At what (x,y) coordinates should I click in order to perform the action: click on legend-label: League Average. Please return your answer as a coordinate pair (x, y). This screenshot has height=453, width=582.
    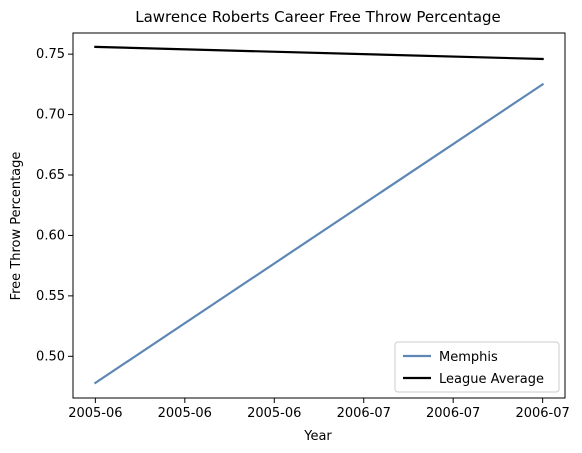
    Looking at the image, I should click on (491, 379).